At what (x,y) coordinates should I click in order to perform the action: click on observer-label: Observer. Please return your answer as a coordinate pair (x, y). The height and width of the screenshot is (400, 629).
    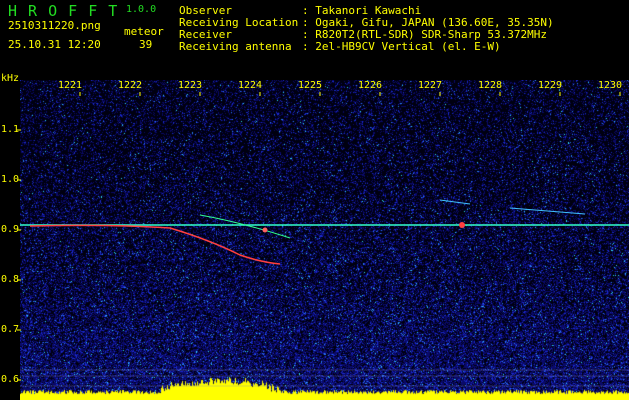
    Looking at the image, I should click on (205, 10).